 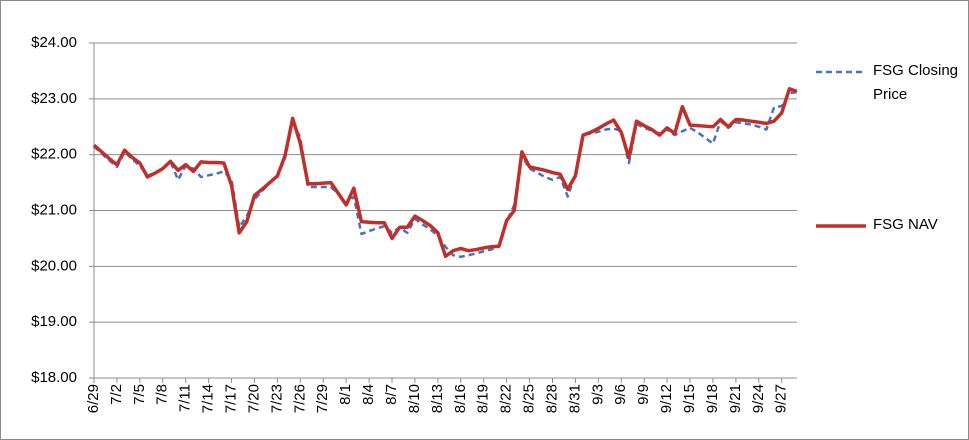 I want to click on x-tick-label: 9/12, so click(x=666, y=398).